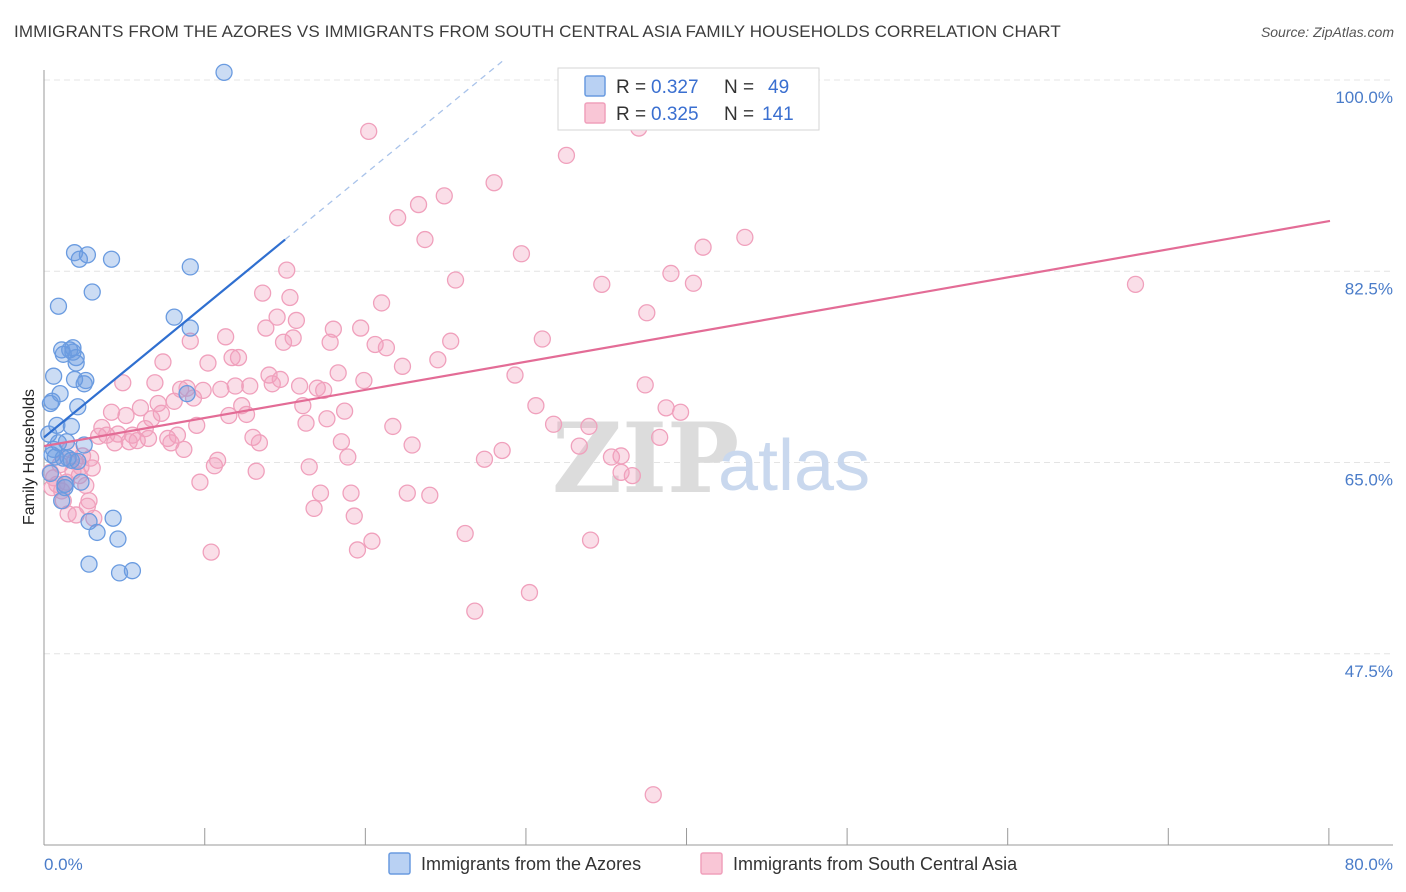  I want to click on x-tick-label-80: 80.0%, so click(1369, 864).